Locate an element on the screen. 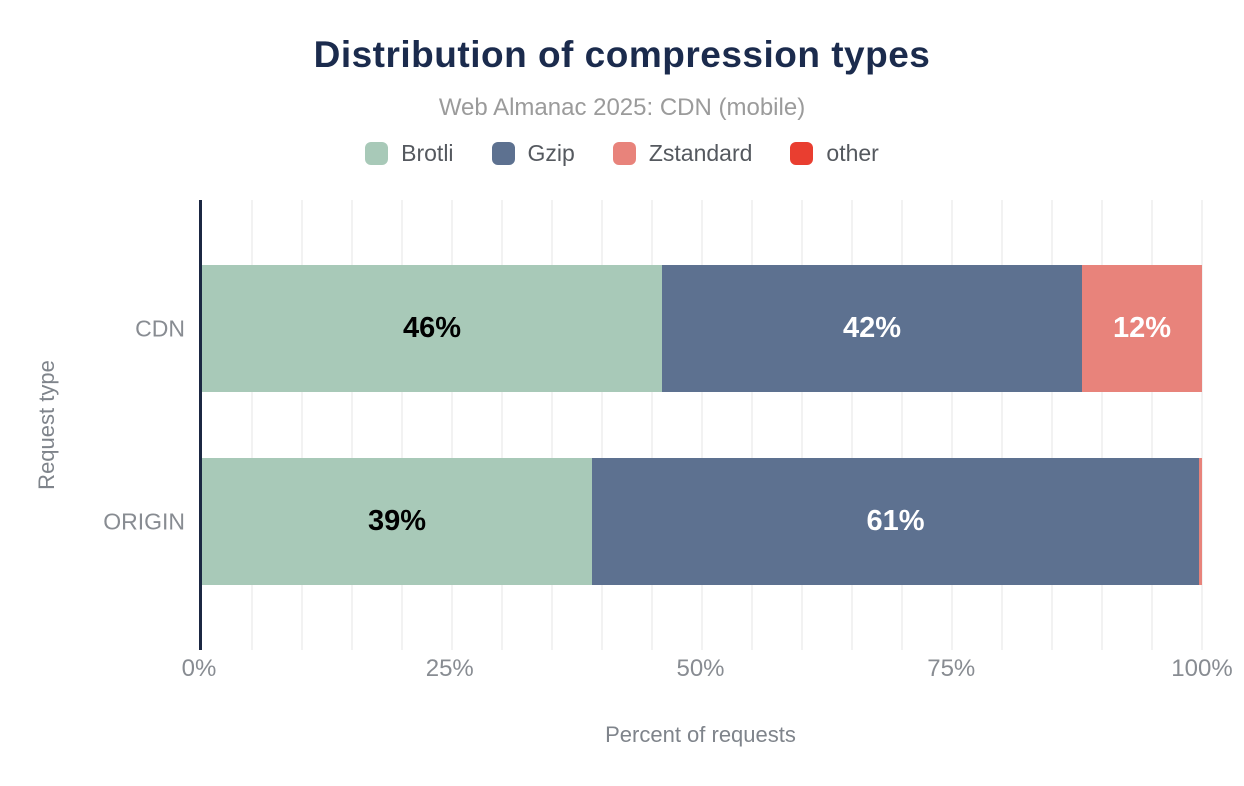  legend-item-other: other is located at coordinates (834, 153).